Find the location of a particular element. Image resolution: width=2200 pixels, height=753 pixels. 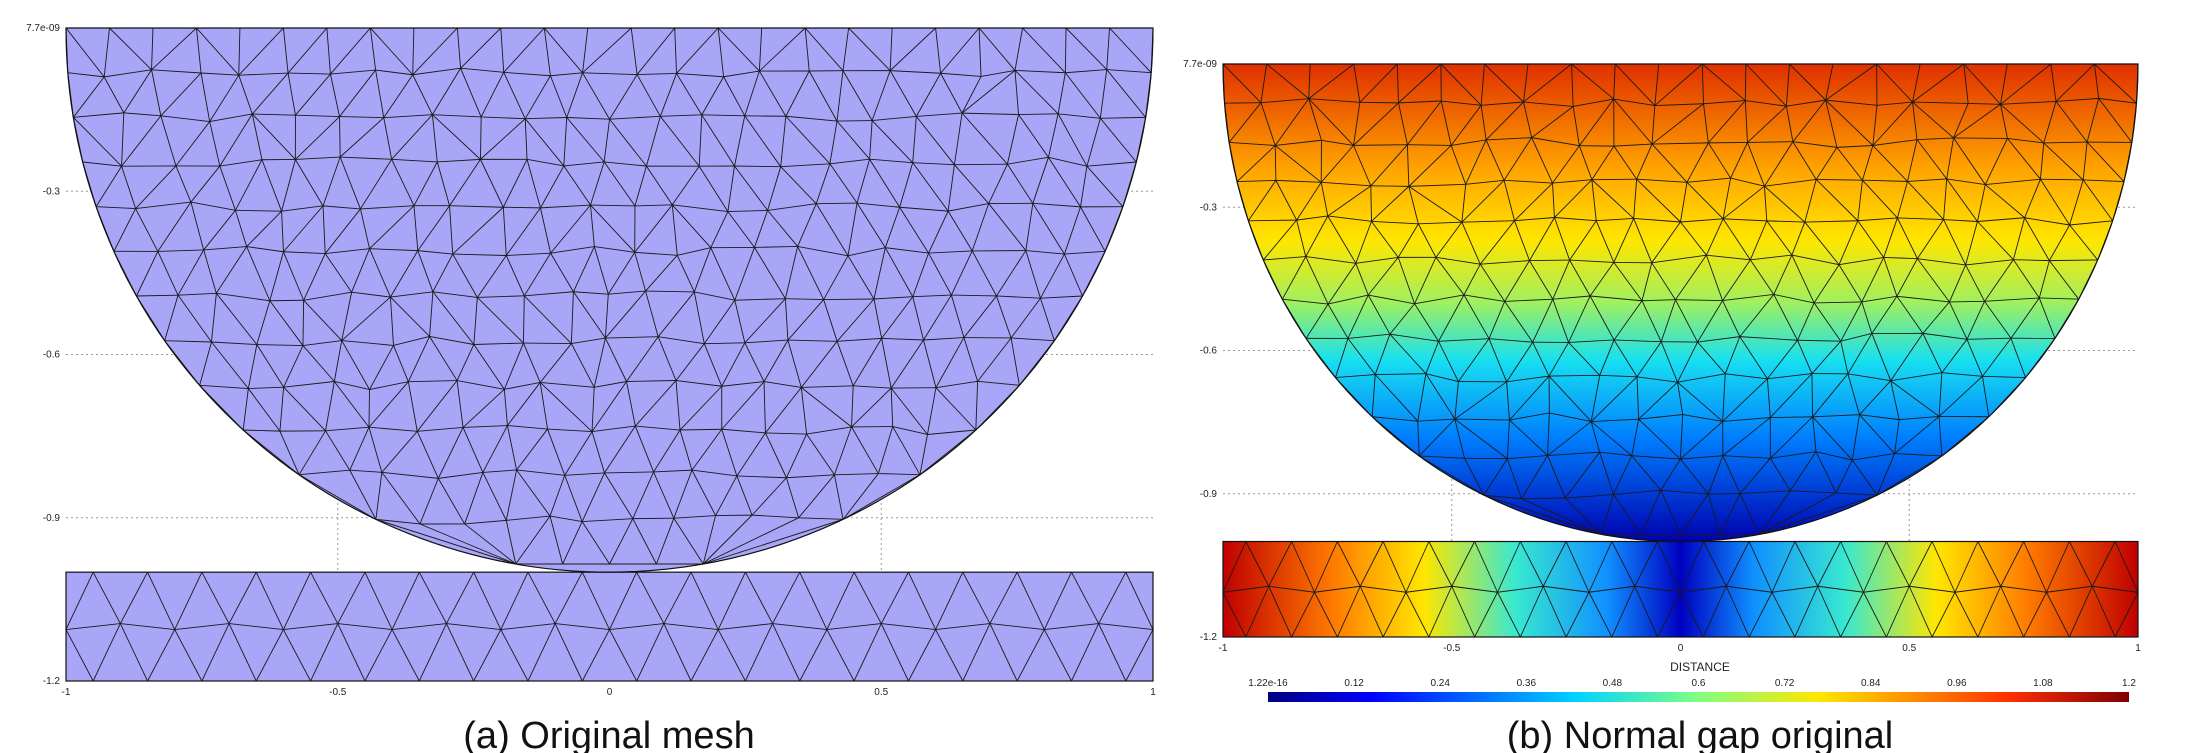

y-tick-label: 7.7e-09 is located at coordinates (1200, 64).